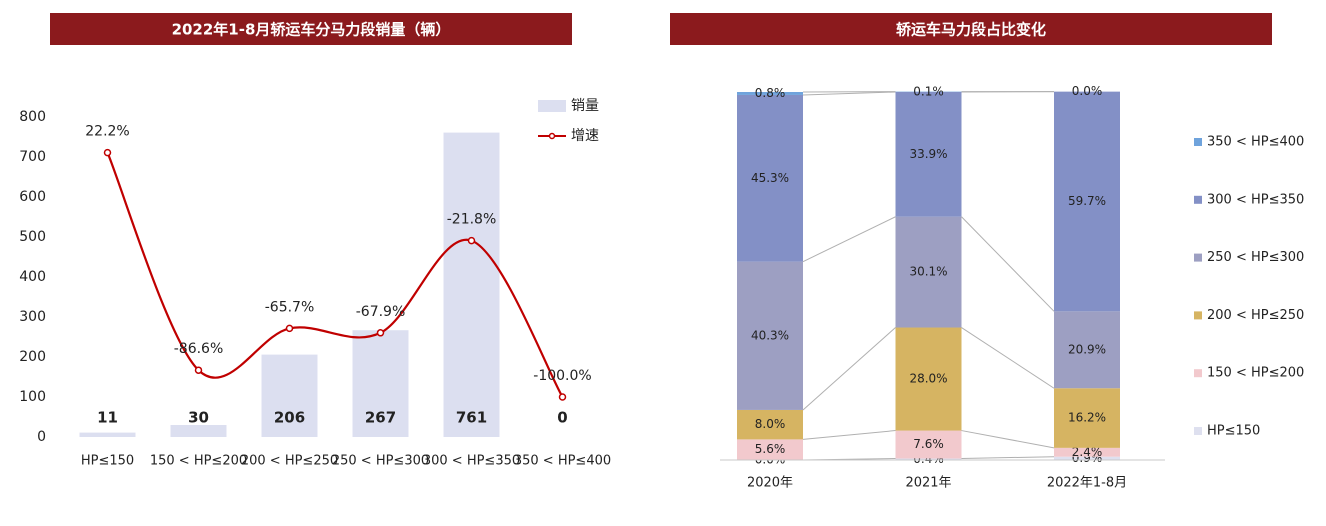  Describe the element at coordinates (471, 461) in the screenshot. I see `x-tick-label: 300 < HP≤350` at that location.